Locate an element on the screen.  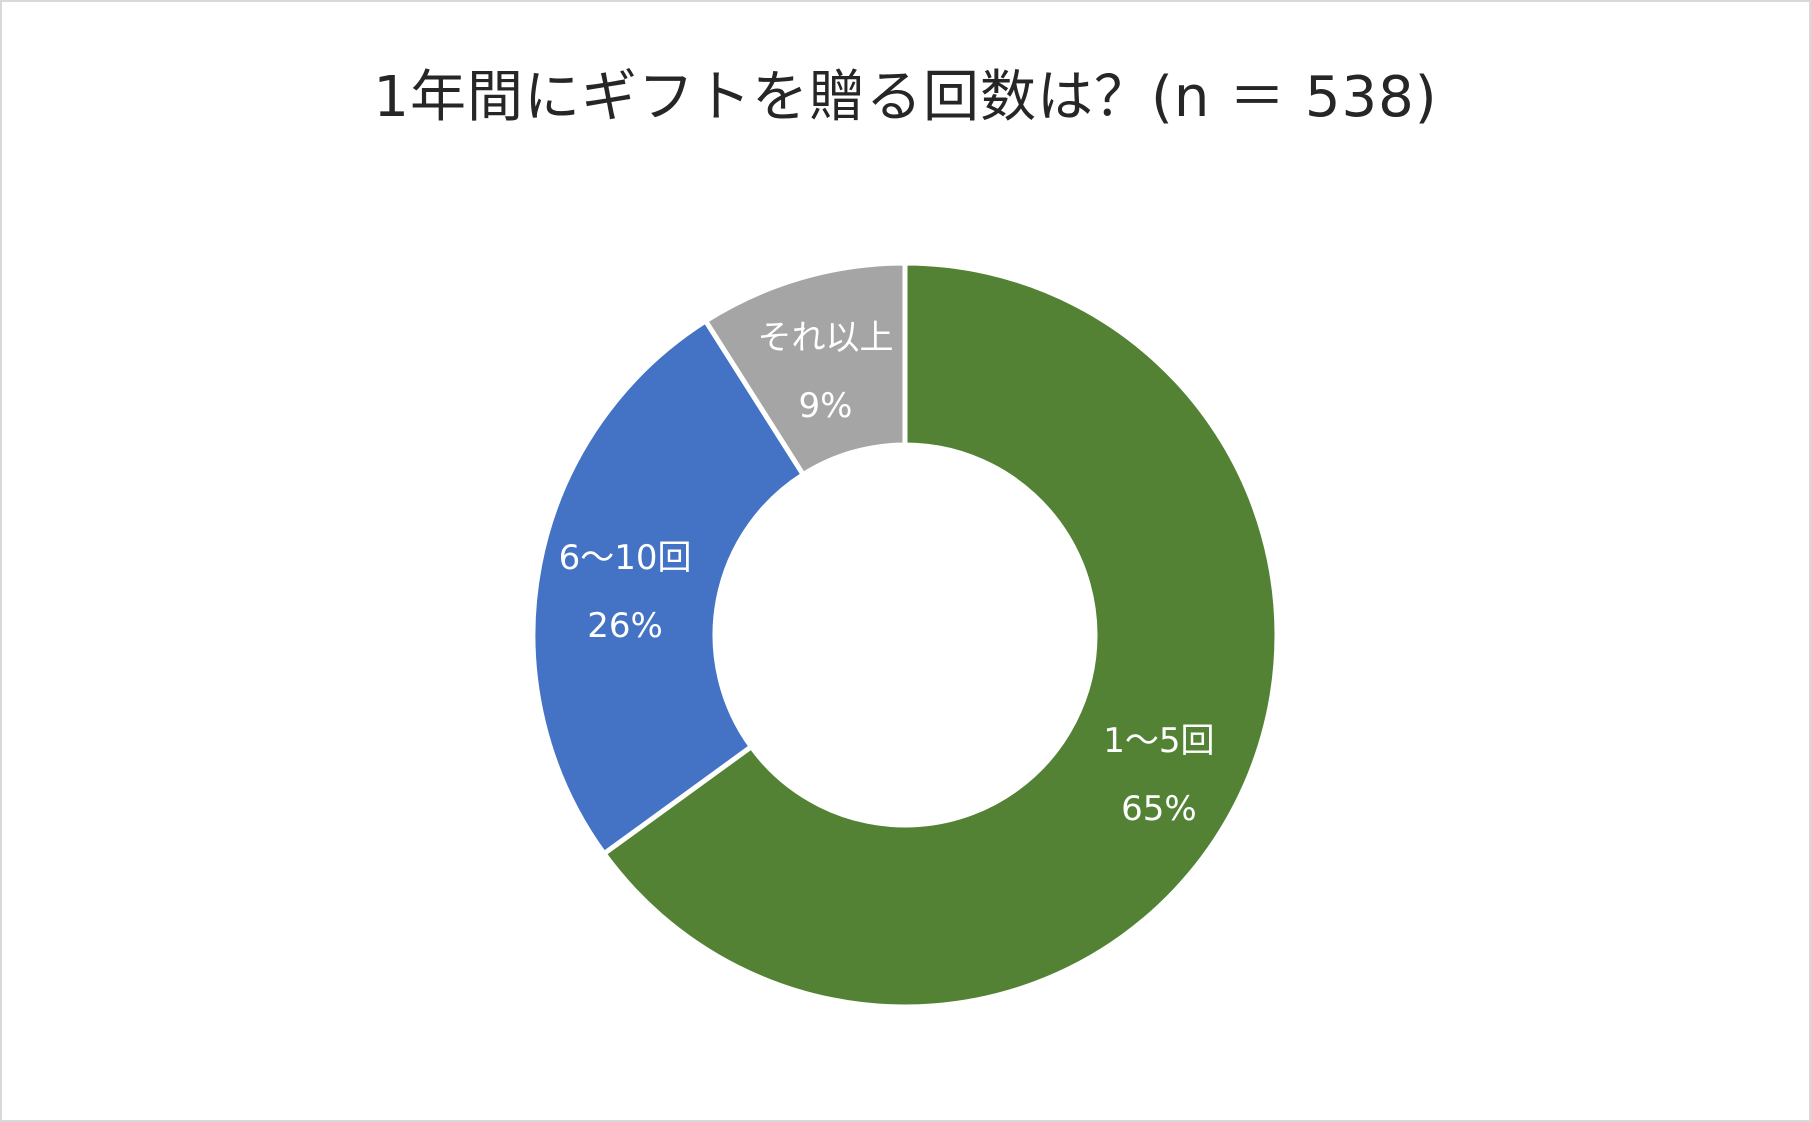
slice-value-label: 65% is located at coordinates (1159, 809).